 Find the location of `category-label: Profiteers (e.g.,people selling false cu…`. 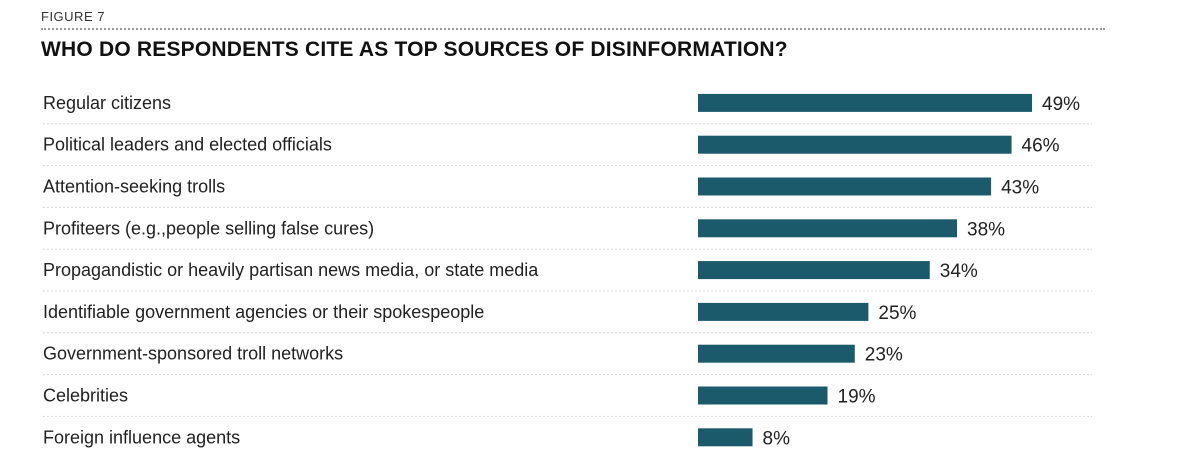

category-label: Profiteers (e.g.,people selling false cu… is located at coordinates (208, 228).